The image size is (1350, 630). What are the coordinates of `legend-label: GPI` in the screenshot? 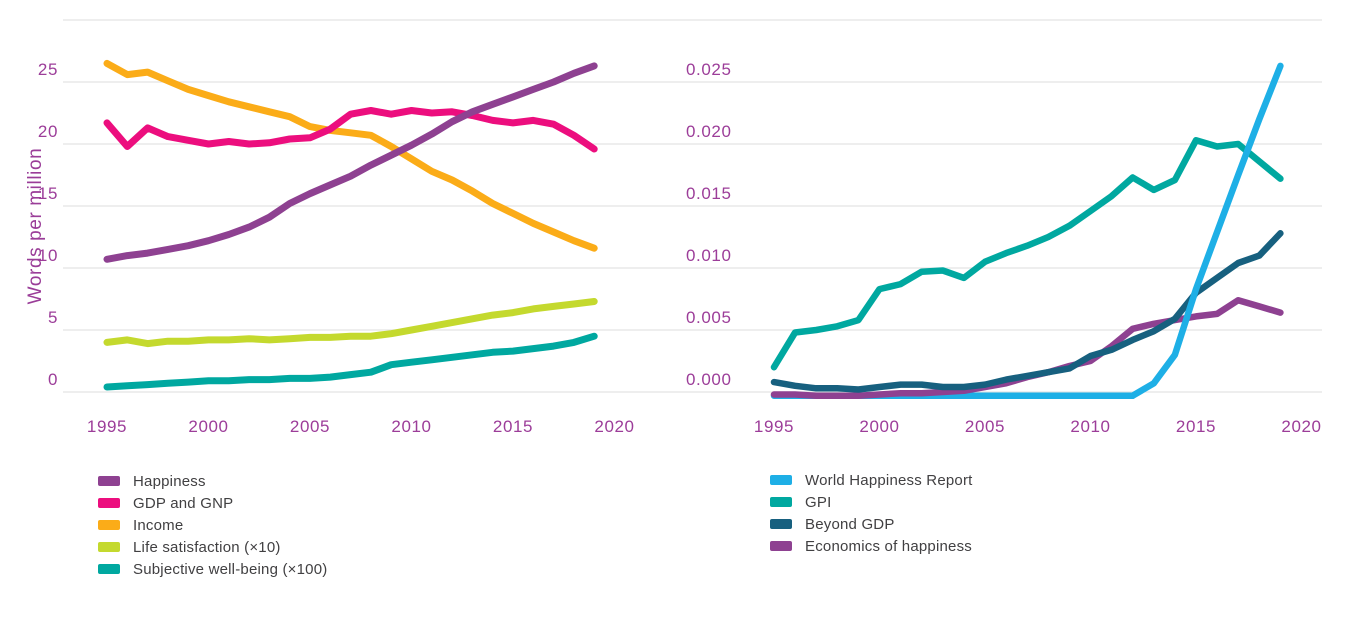 It's located at (818, 502).